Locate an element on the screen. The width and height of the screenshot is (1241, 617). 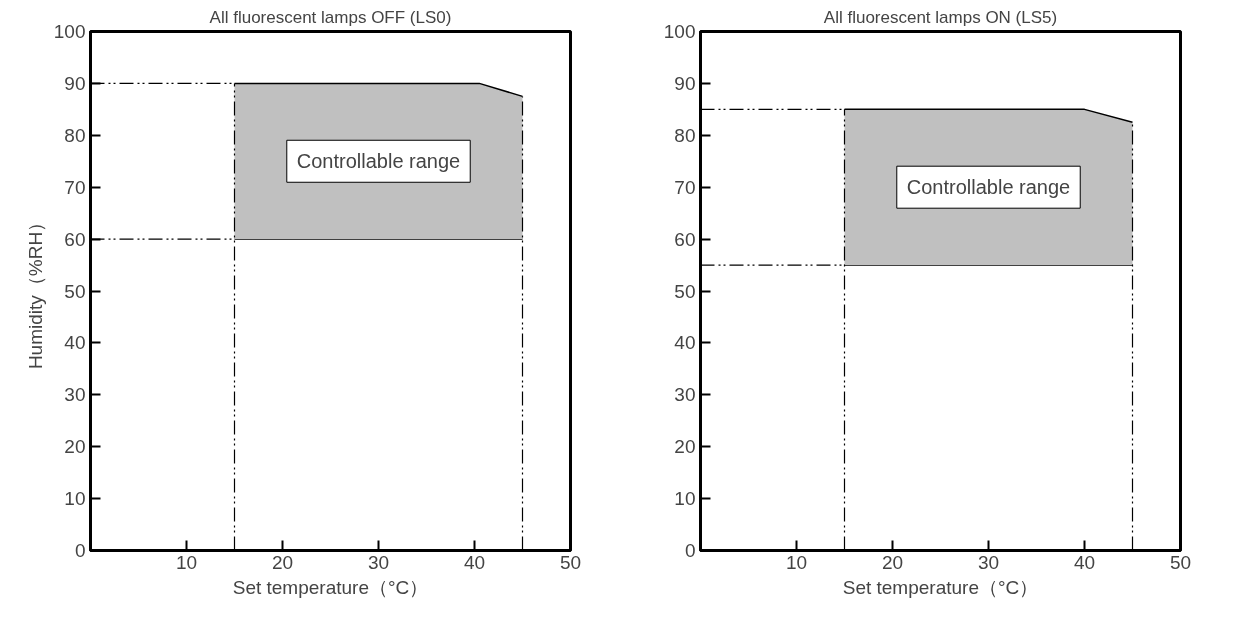
y-axis-title: Humidity（%RH） is located at coordinates (35, 291).